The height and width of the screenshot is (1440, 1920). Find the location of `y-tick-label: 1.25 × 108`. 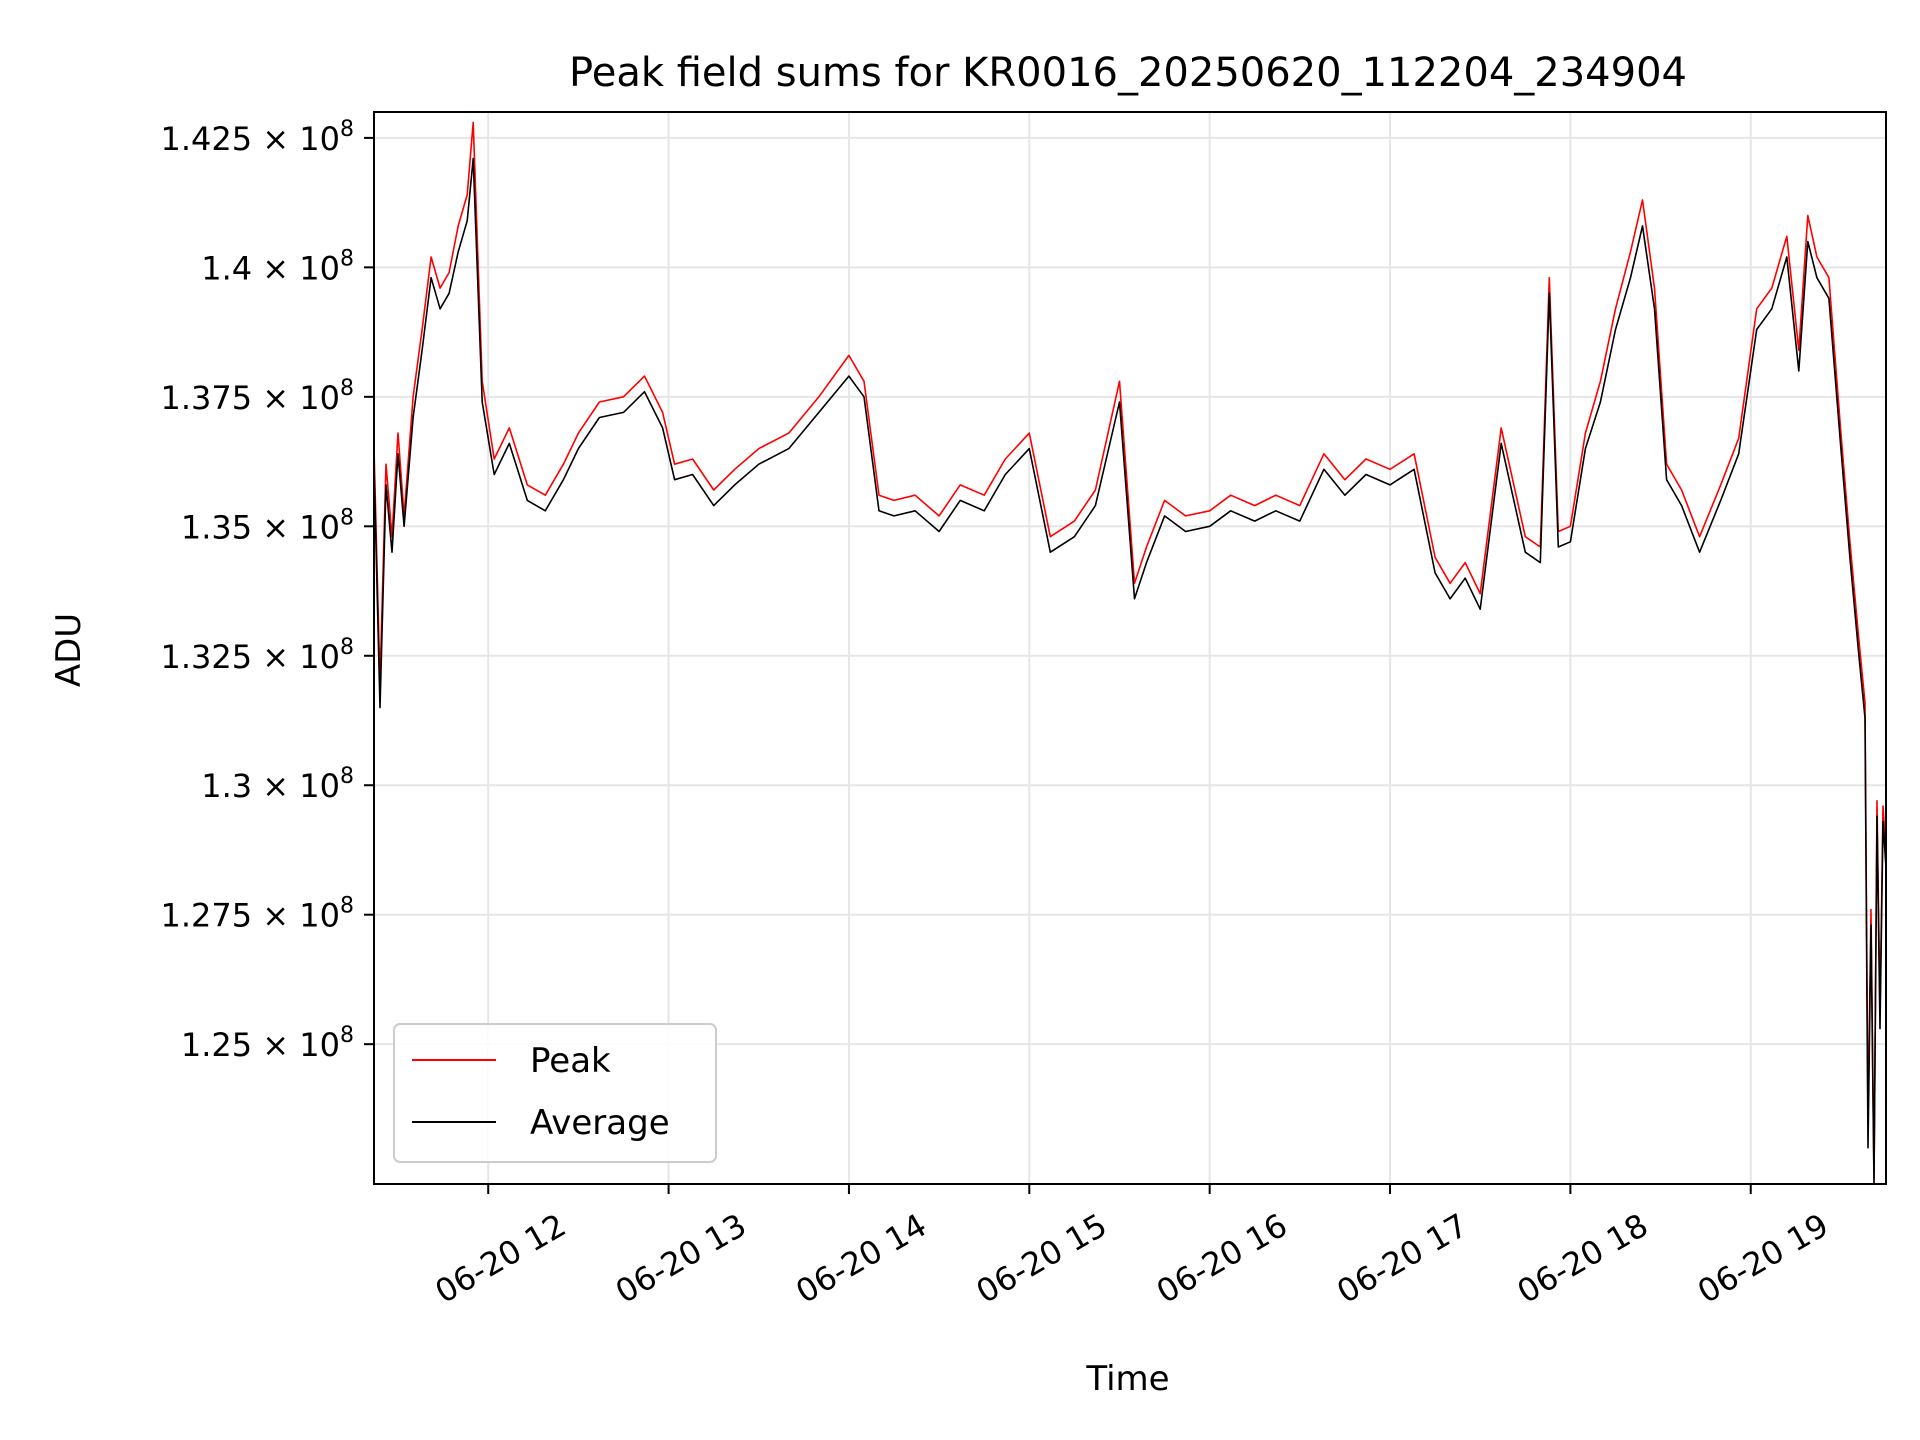

y-tick-label: 1.25 × 108 is located at coordinates (267, 1043).